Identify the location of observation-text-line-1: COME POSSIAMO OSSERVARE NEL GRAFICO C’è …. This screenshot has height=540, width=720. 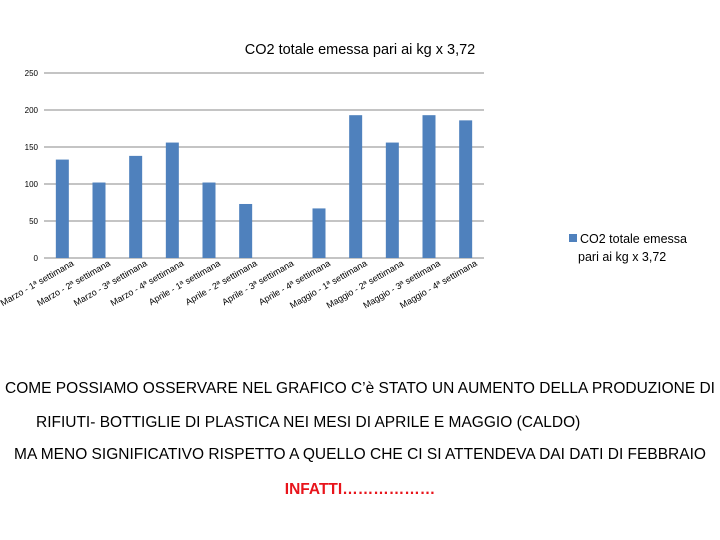
(360, 388).